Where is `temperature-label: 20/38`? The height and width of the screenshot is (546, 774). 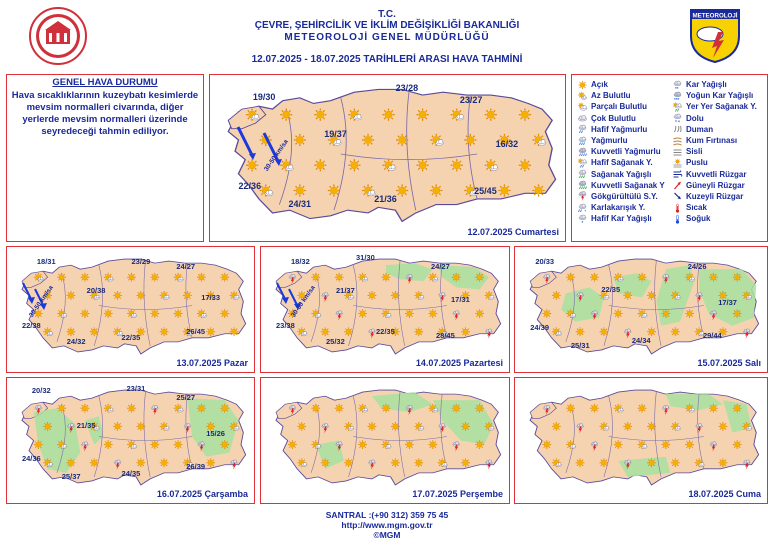
temperature-label: 20/38 is located at coordinates (96, 291).